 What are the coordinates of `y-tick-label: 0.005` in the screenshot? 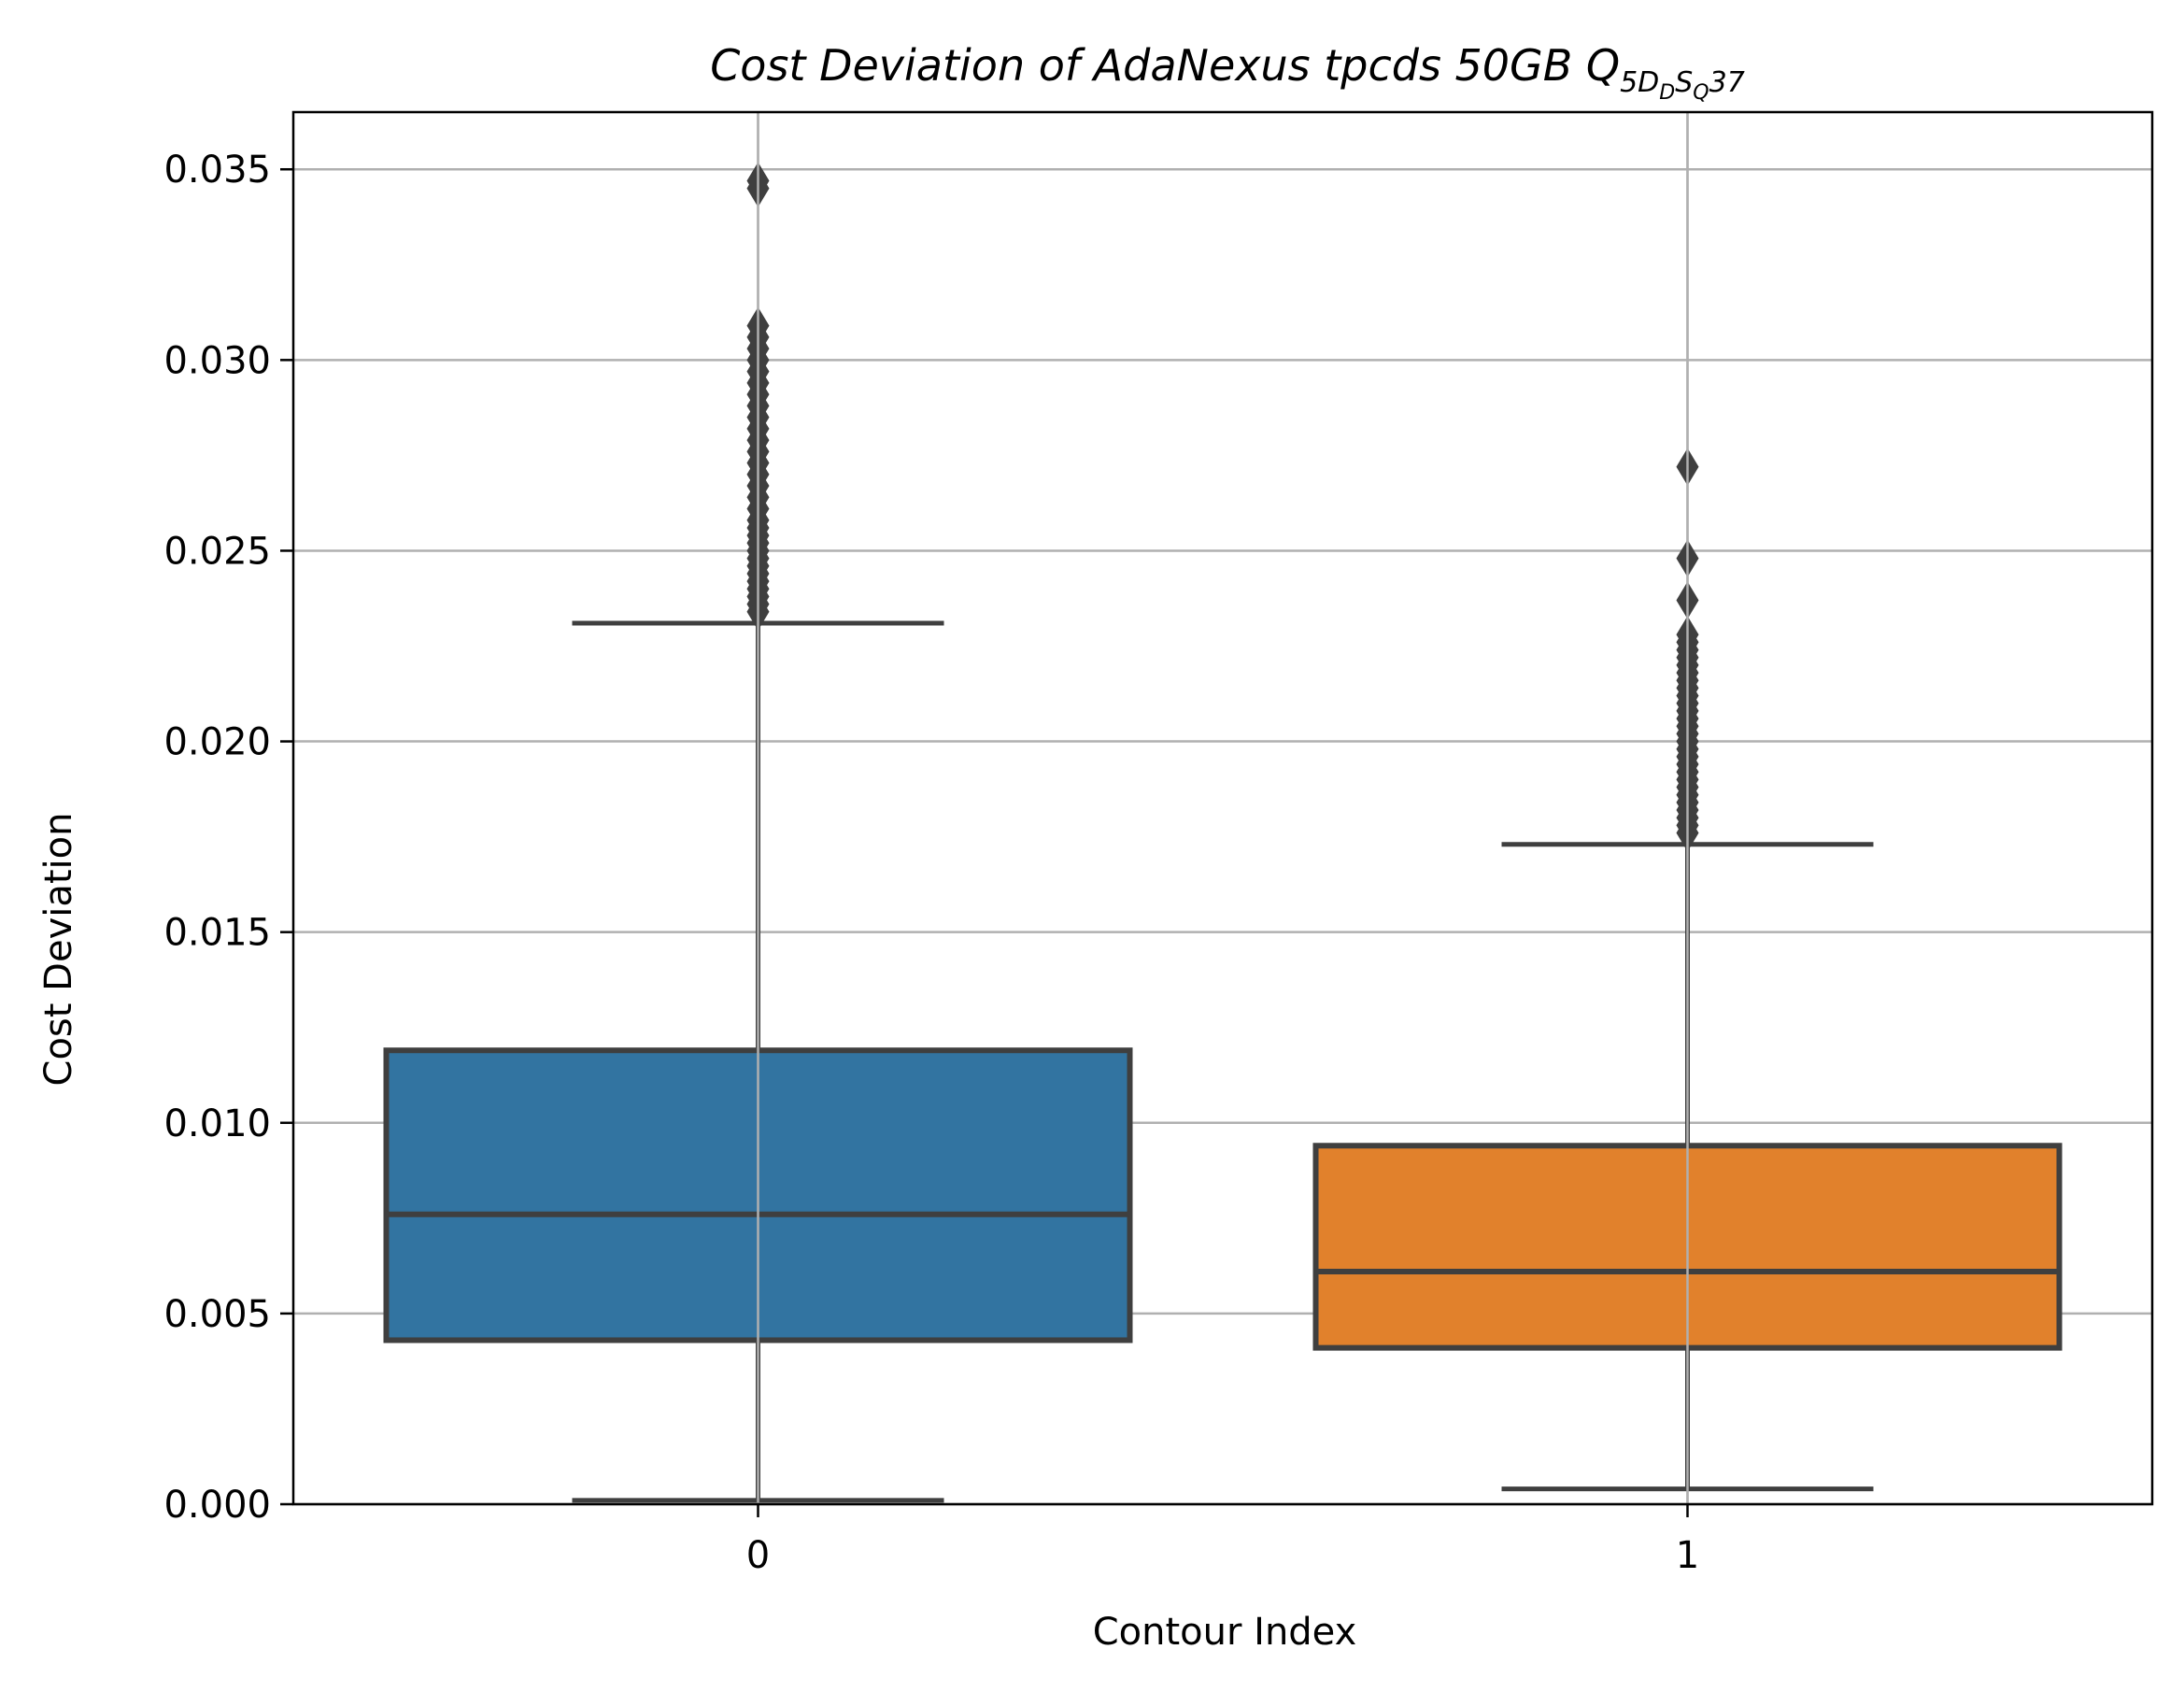 It's located at (217, 1314).